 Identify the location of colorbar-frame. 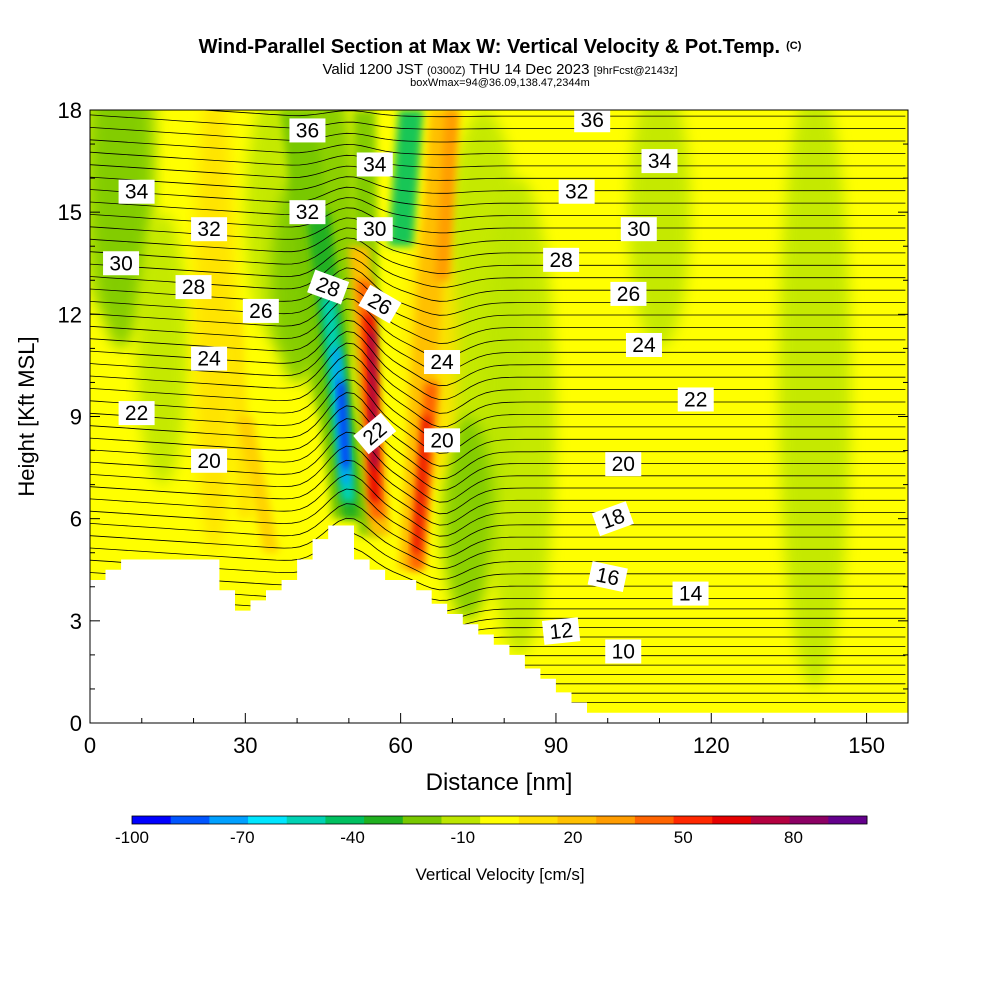
(499, 820).